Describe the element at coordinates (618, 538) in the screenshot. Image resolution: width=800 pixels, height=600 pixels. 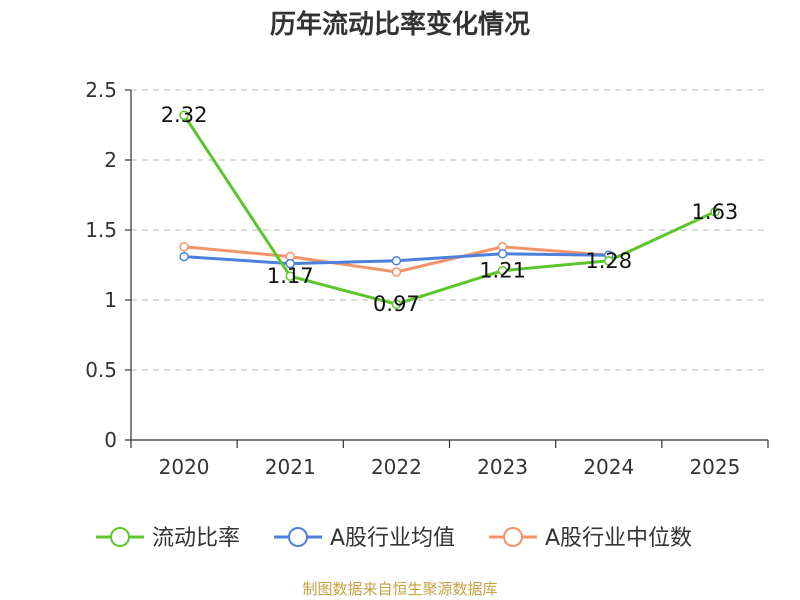
I see `legend-label: A股行业中位数` at that location.